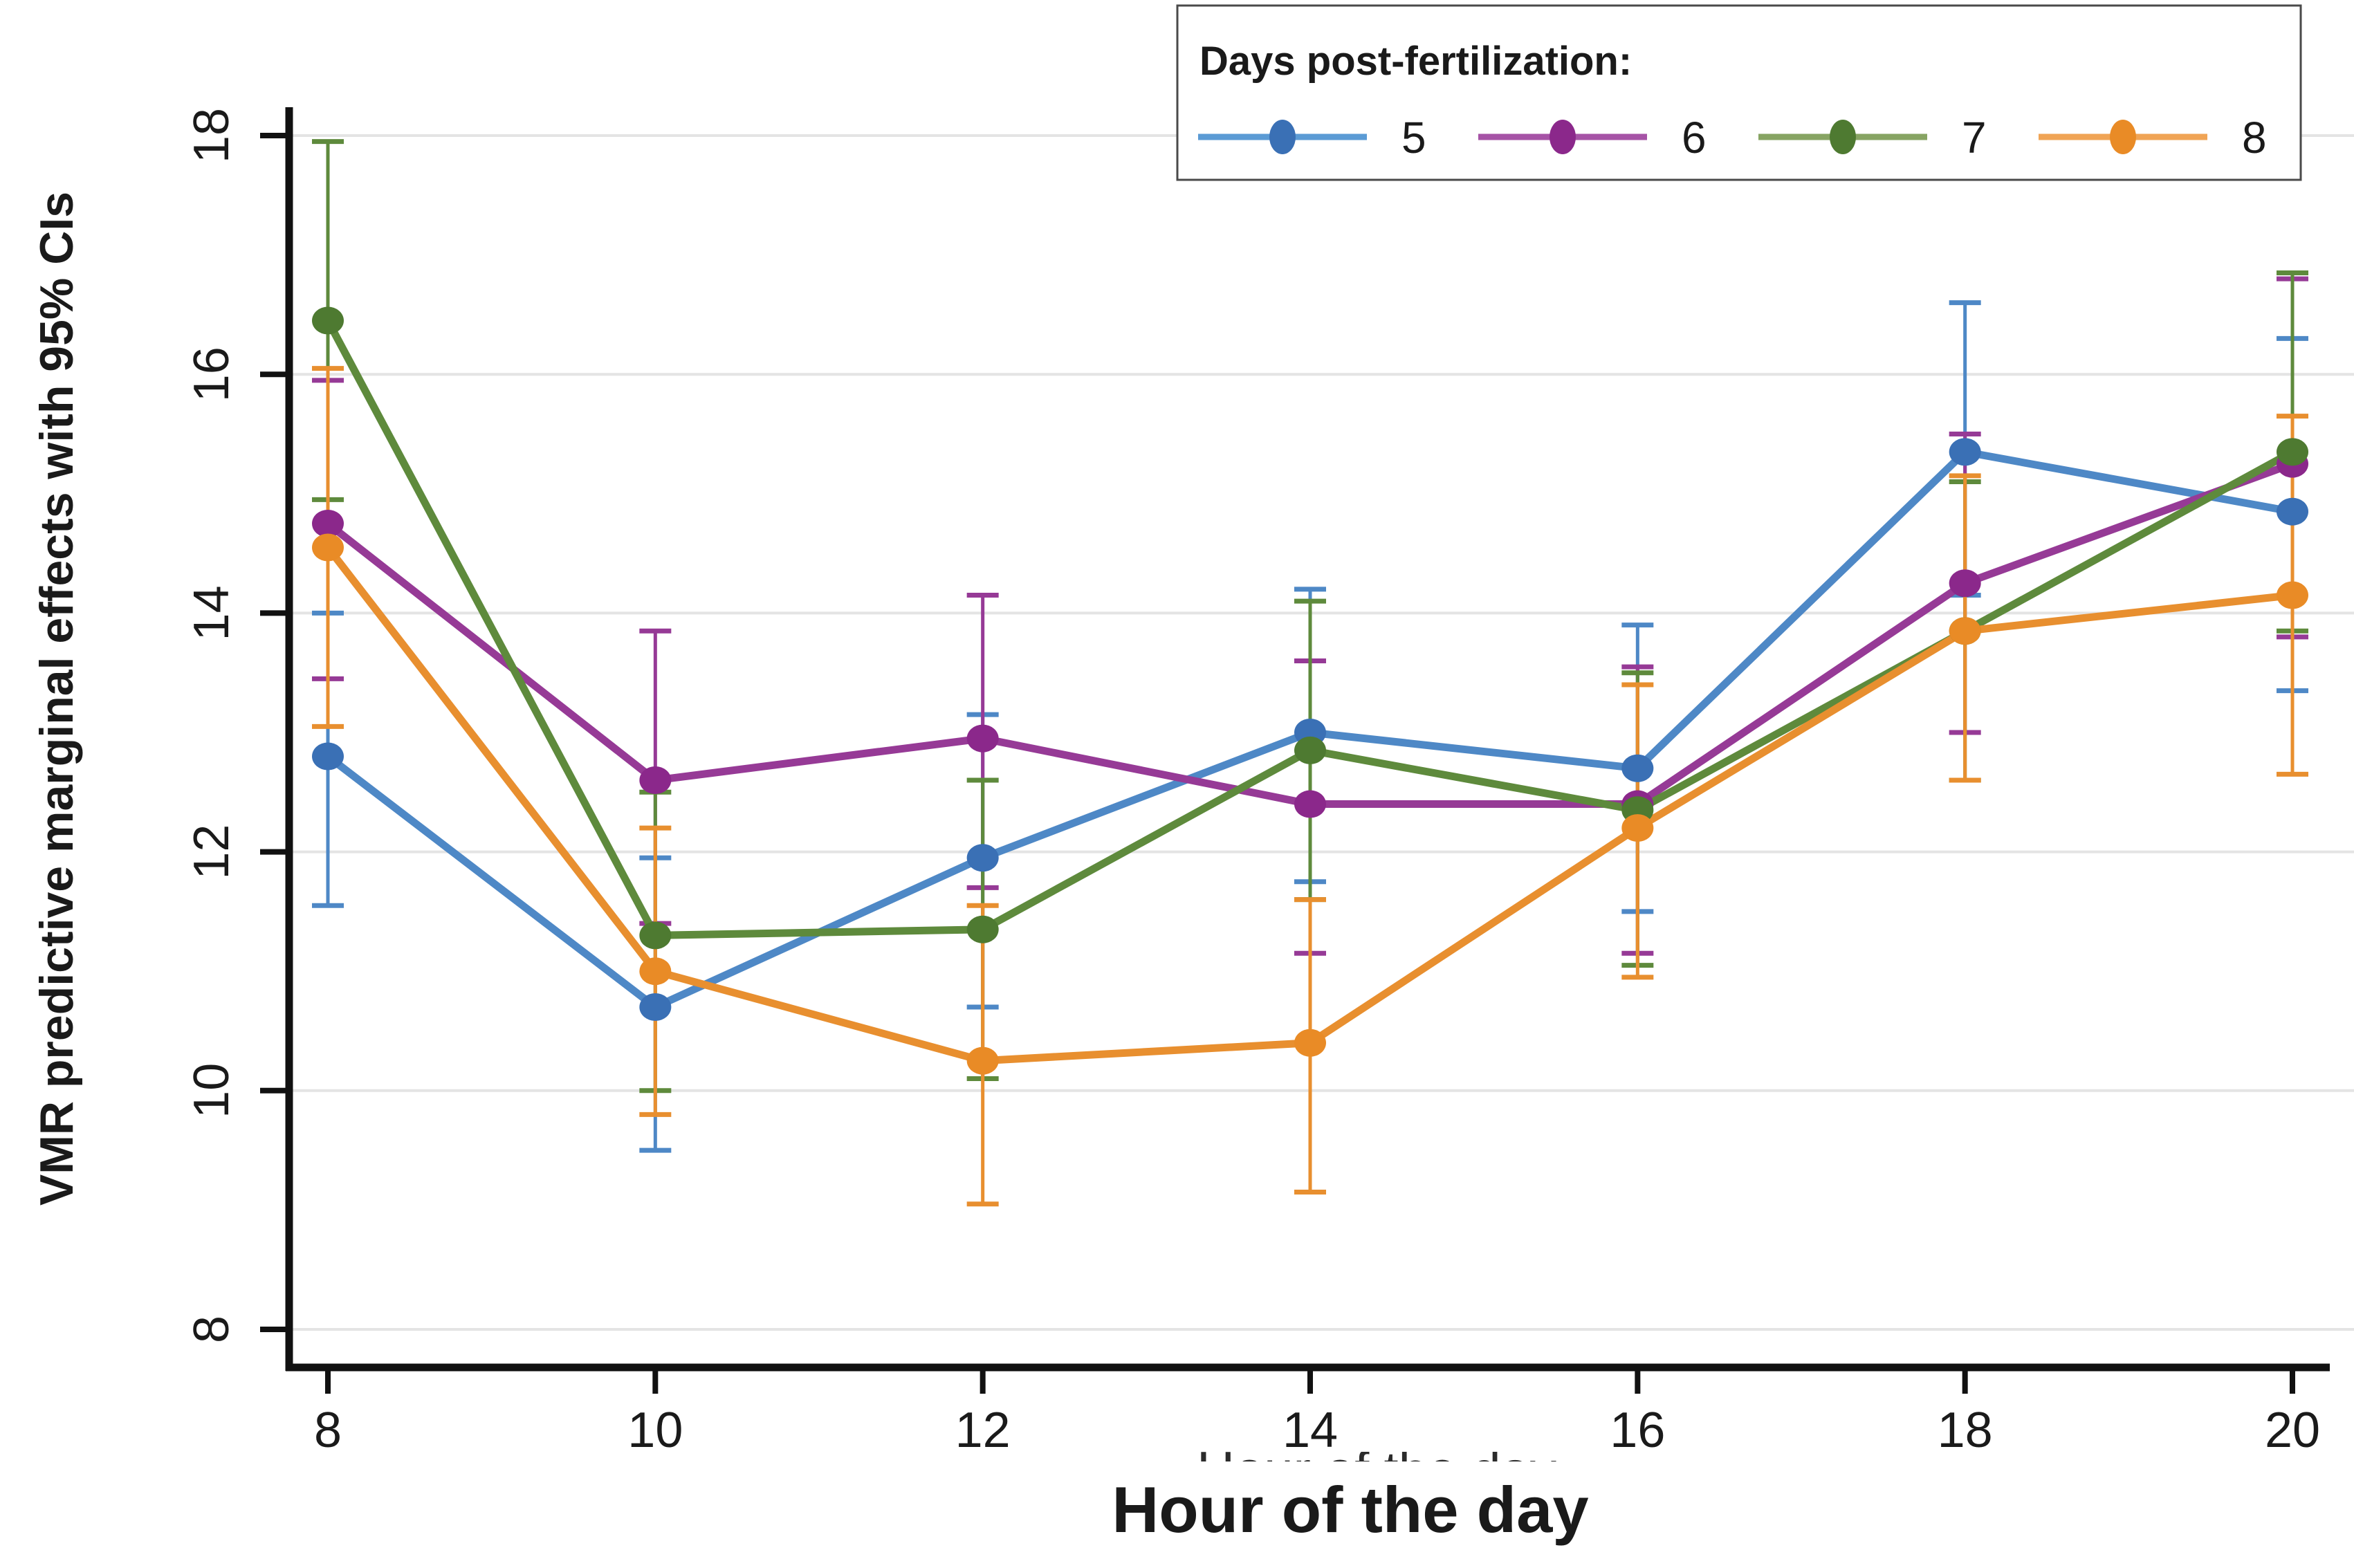 Image resolution: width=2354 pixels, height=1568 pixels. Describe the element at coordinates (655, 971) in the screenshot. I see `marker-8-h10` at that location.